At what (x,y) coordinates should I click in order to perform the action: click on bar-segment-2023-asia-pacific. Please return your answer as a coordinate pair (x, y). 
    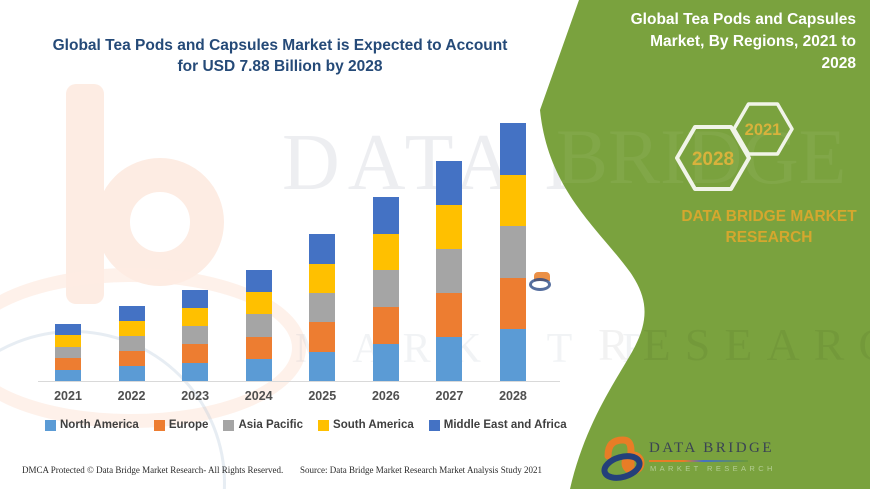
    Looking at the image, I should click on (195, 335).